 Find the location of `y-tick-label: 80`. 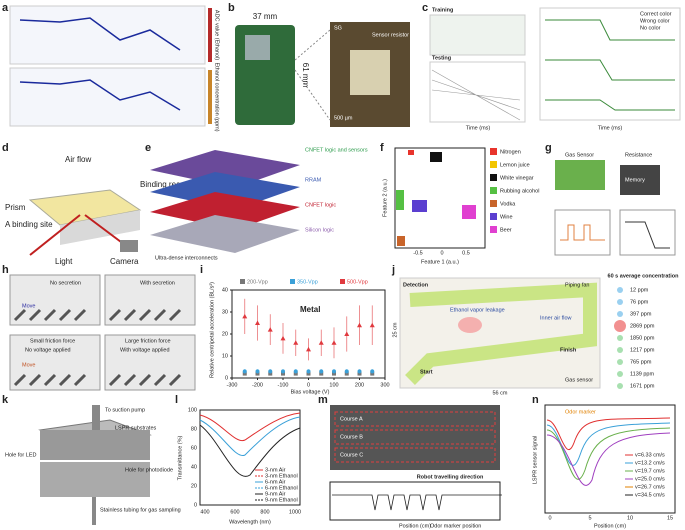

y-tick-label: 80 is located at coordinates (194, 429).